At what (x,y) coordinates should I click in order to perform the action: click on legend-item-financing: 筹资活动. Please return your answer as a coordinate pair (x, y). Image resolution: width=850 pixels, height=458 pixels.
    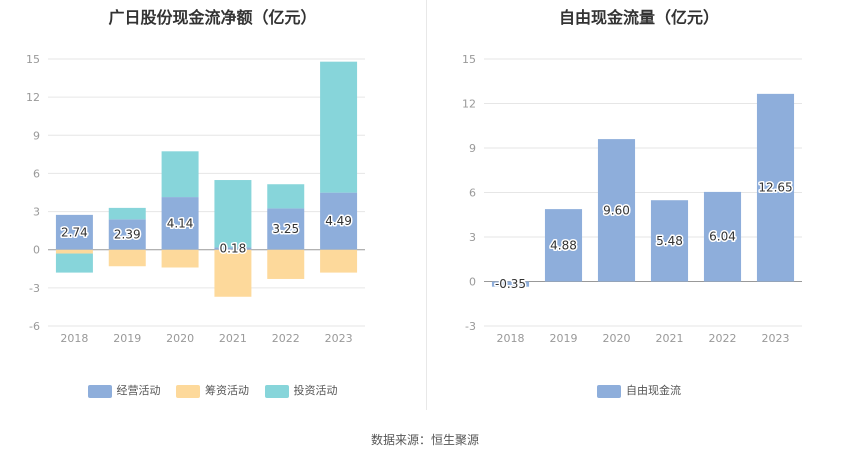
    Looking at the image, I should click on (212, 390).